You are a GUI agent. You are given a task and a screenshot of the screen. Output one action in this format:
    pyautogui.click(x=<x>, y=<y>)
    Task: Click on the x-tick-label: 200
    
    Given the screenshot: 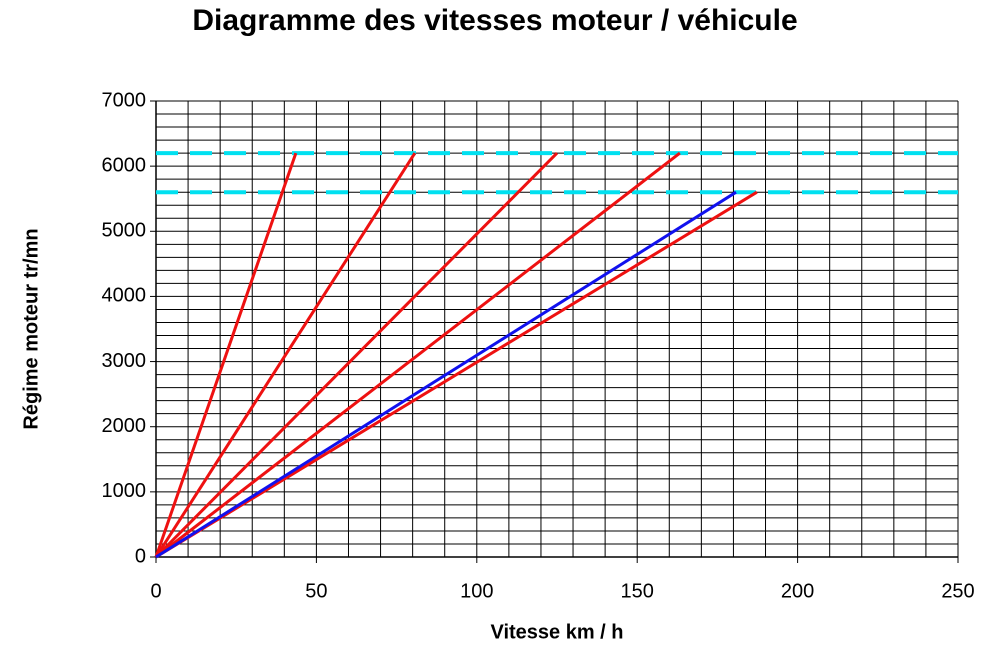 What is the action you would take?
    pyautogui.click(x=797, y=591)
    